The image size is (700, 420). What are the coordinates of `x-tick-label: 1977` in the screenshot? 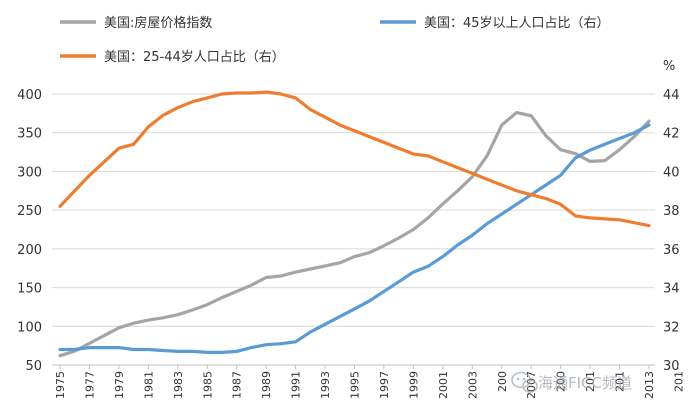 It's located at (89, 385).